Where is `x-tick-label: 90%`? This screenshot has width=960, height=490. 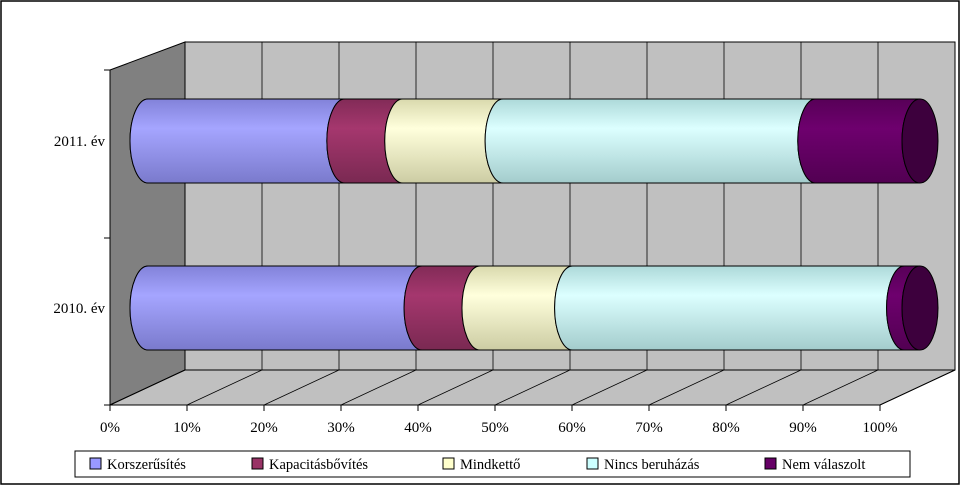 x-tick-label: 90% is located at coordinates (803, 428).